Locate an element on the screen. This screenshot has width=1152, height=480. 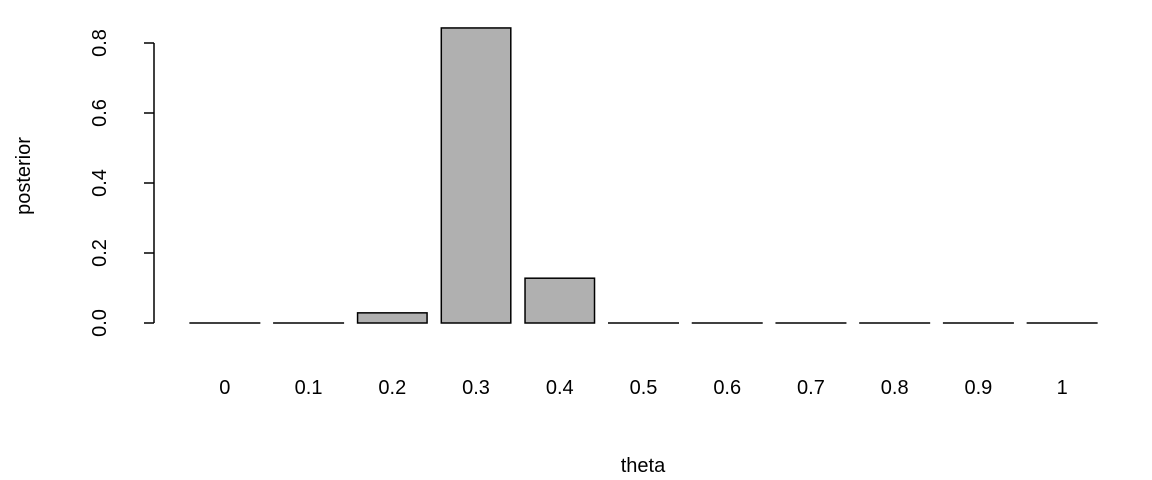
x-tick-label: 1 is located at coordinates (1062, 388).